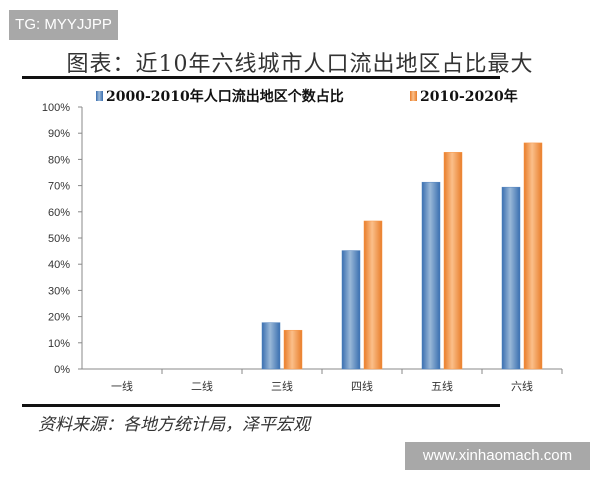 This screenshot has width=600, height=480. What do you see at coordinates (59, 239) in the screenshot?
I see `y-tick-label: 50%` at bounding box center [59, 239].